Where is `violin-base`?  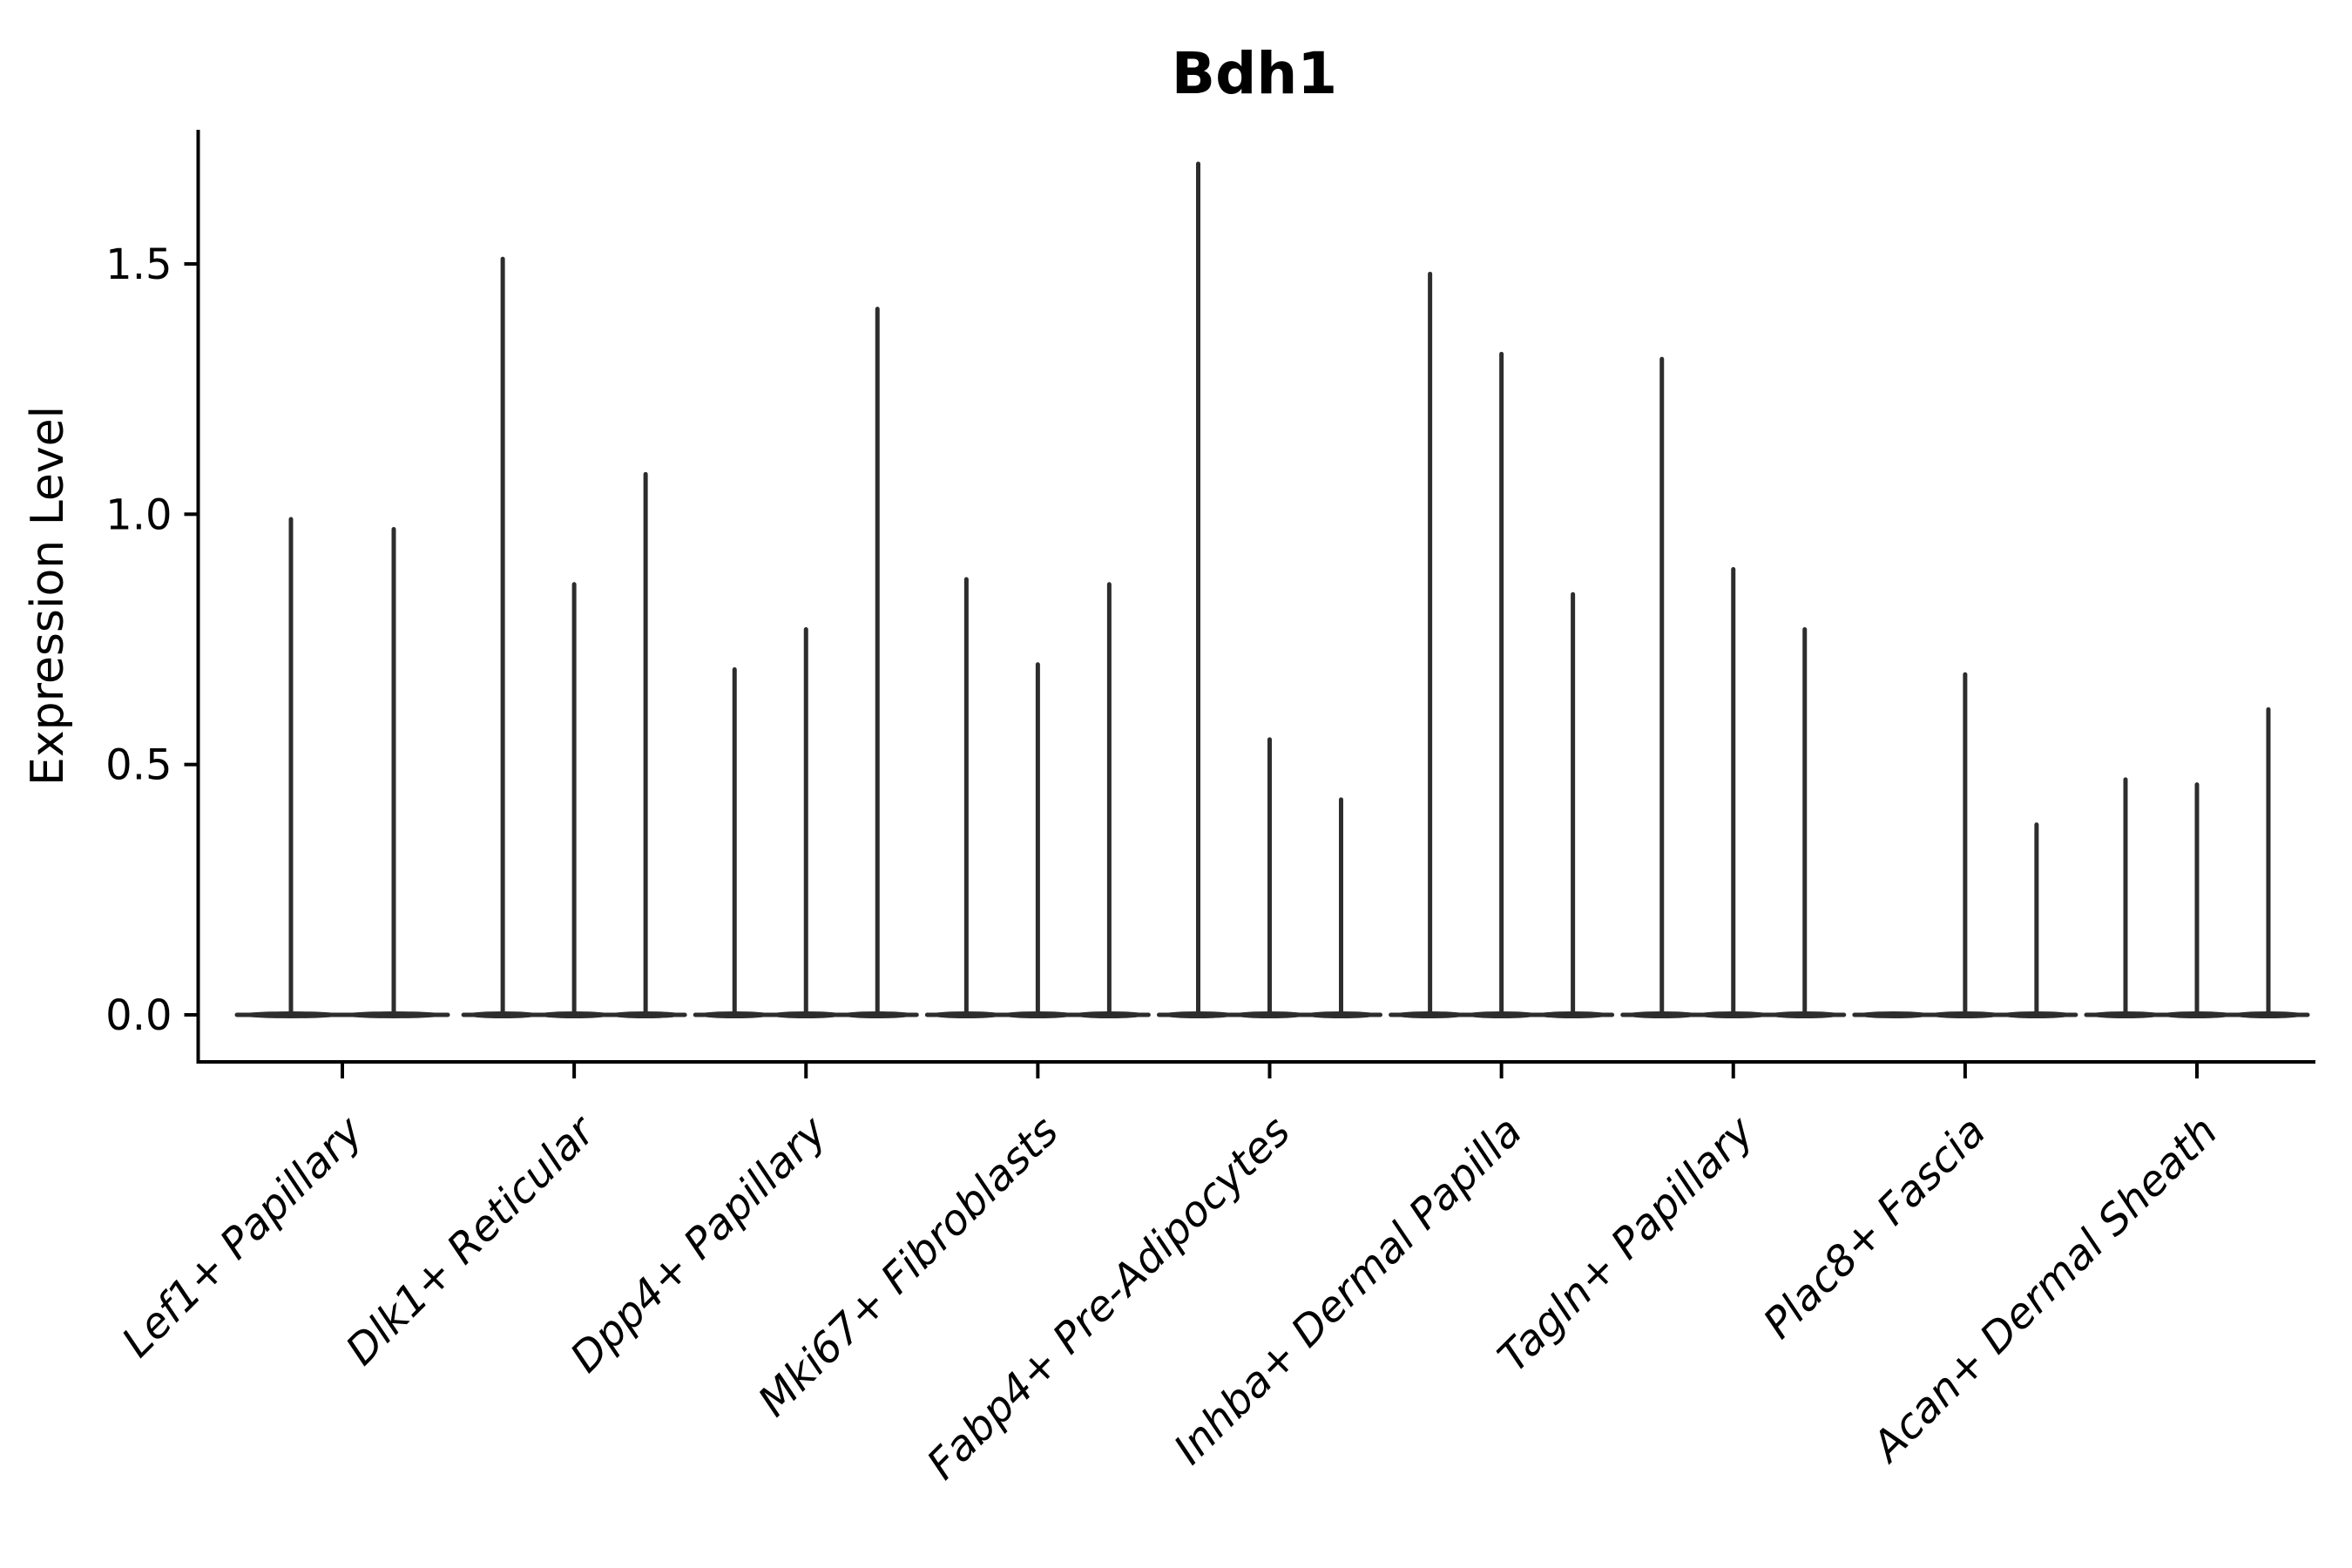 violin-base is located at coordinates (1894, 1014).